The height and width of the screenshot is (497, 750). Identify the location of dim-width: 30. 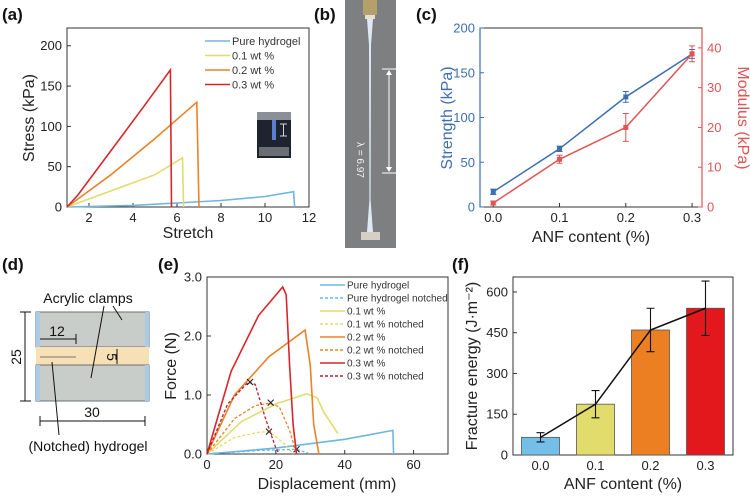
(92, 412).